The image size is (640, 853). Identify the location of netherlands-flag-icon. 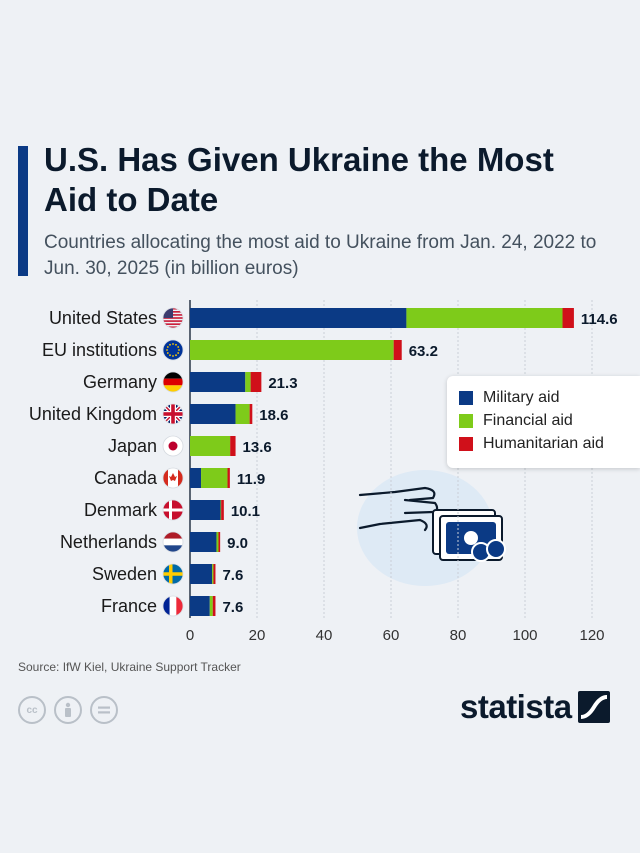
(173, 542).